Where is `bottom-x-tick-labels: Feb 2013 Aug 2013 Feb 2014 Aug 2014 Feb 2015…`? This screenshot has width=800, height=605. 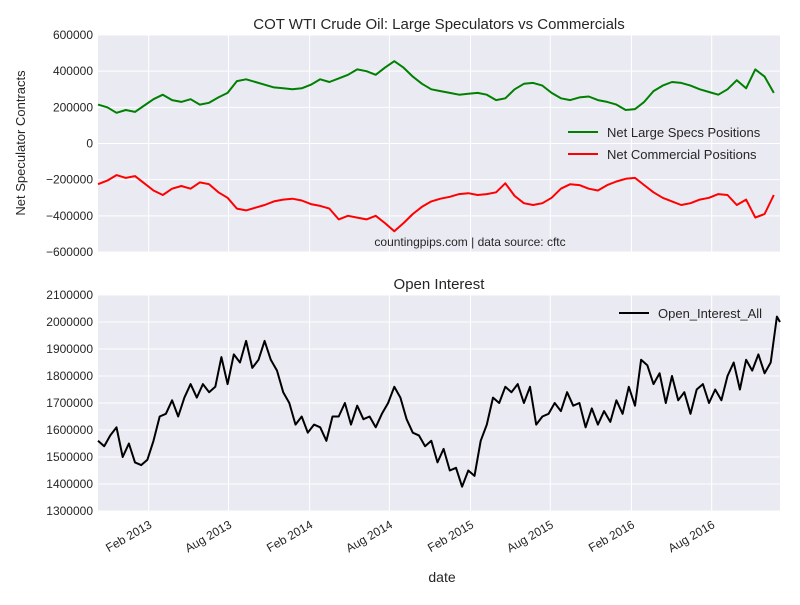 bottom-x-tick-labels: Feb 2013 Aug 2013 Feb 2014 Aug 2014 Feb 2015… is located at coordinates (410, 536).